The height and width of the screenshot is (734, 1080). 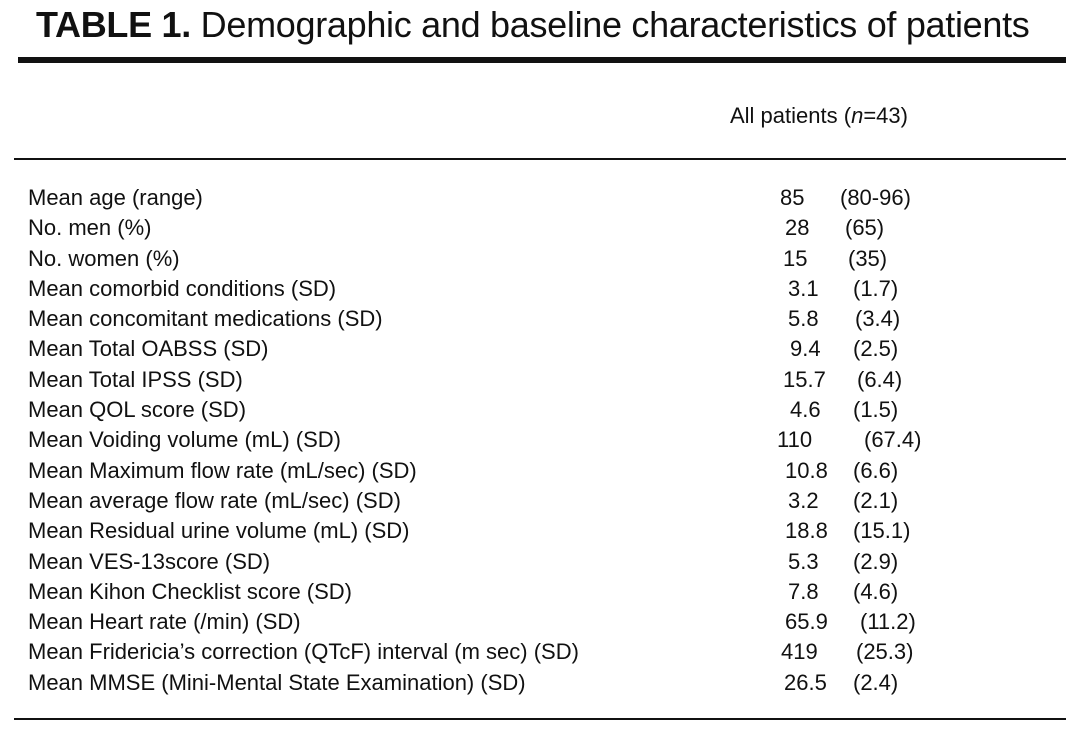 What do you see at coordinates (113, 24) in the screenshot?
I see `table-number: TABLE 1.` at bounding box center [113, 24].